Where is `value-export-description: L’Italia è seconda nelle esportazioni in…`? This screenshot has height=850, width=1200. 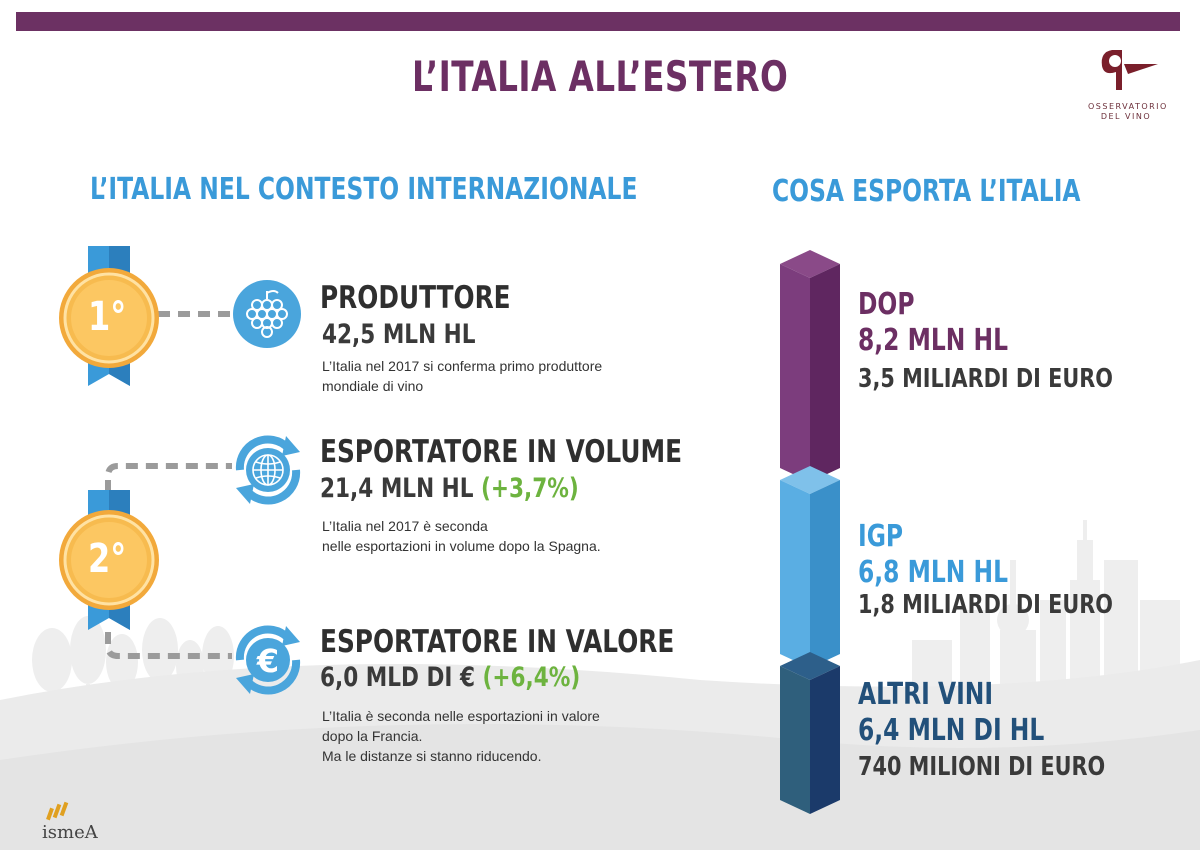 value-export-description: L’Italia è seconda nelle esportazioni in… is located at coordinates (461, 736).